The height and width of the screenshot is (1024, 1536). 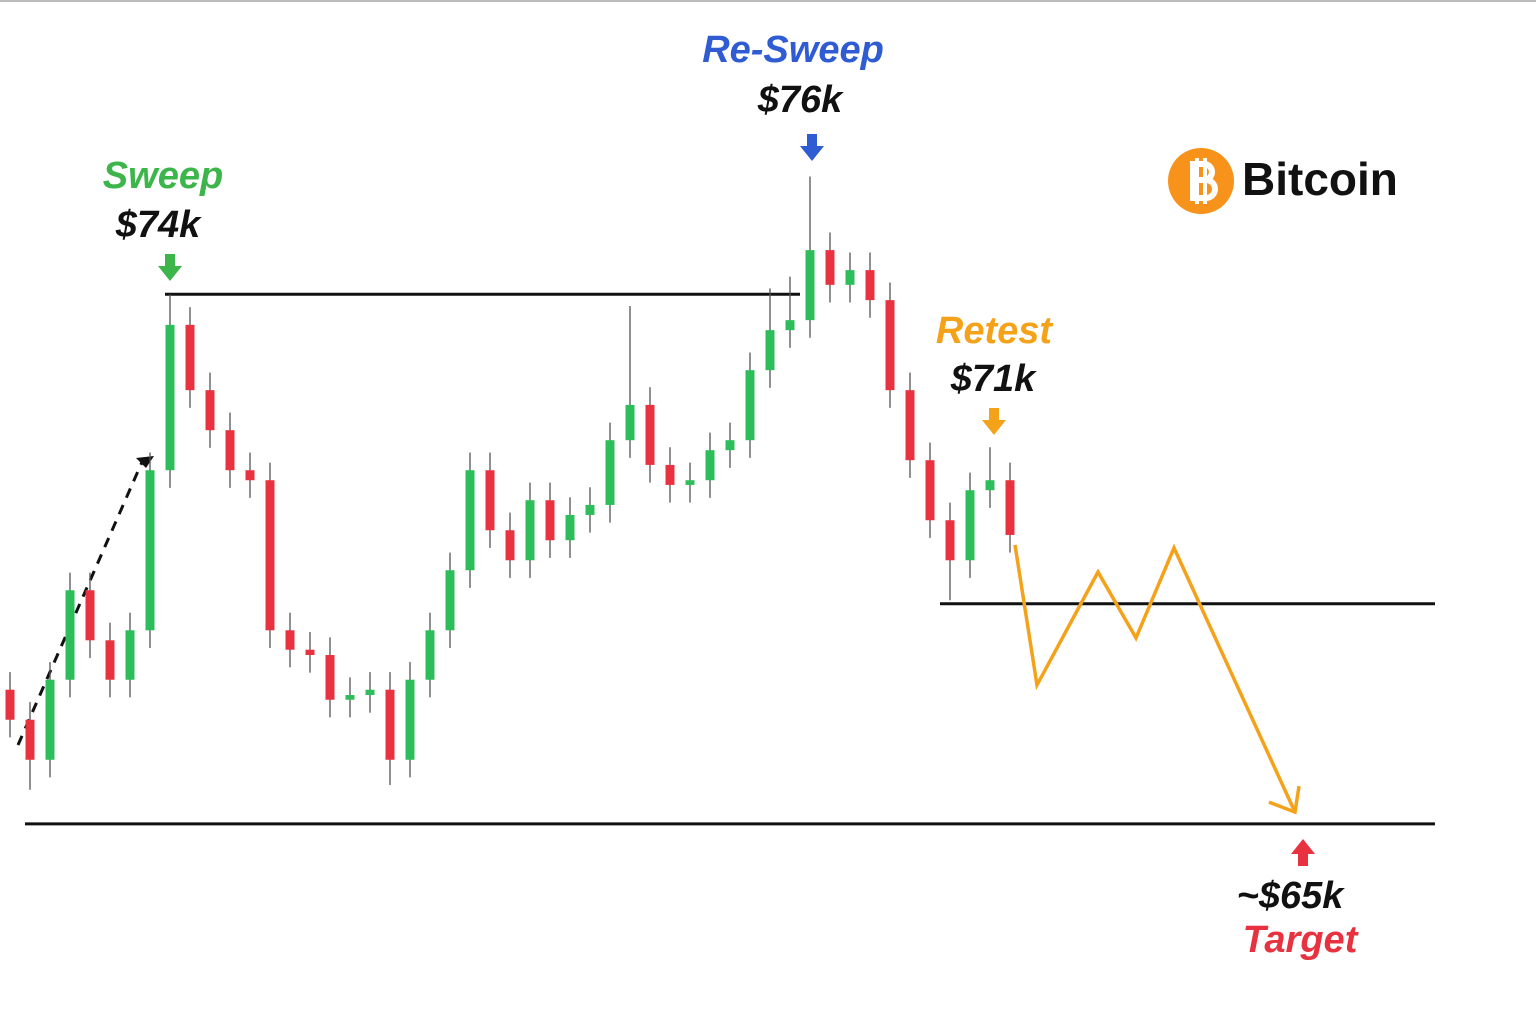 What do you see at coordinates (1291, 896) in the screenshot?
I see `annotation-price: ~$65k` at bounding box center [1291, 896].